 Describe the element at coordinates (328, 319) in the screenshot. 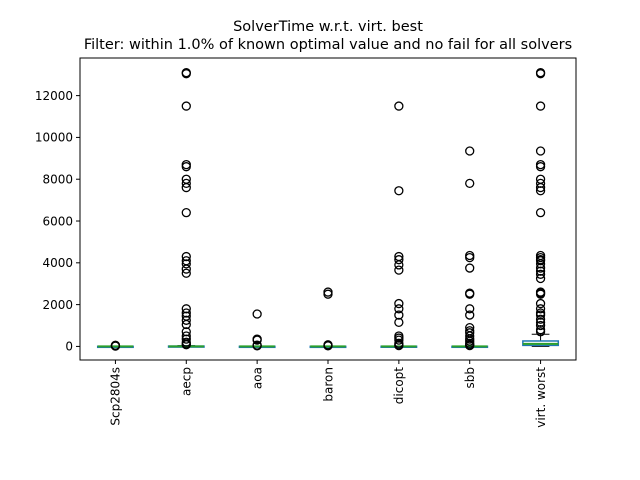

I see `box-baron` at that location.